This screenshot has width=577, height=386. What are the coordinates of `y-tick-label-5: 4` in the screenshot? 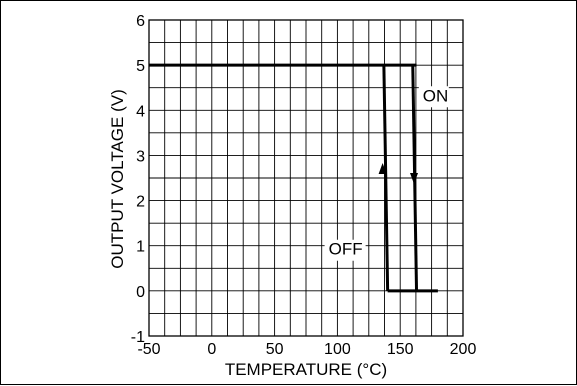 It's located at (140, 111).